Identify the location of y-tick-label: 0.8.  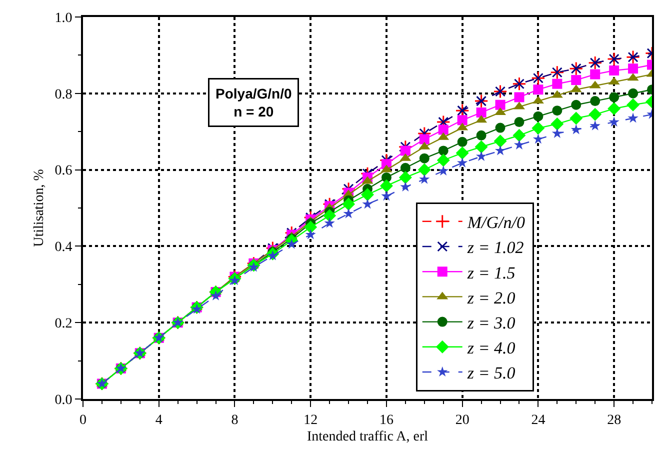
(63, 94).